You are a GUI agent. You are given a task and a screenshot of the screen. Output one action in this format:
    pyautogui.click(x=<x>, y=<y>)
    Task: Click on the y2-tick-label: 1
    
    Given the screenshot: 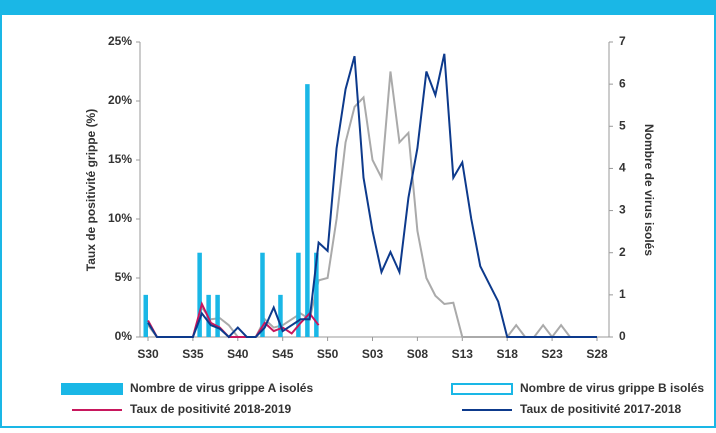 What is the action you would take?
    pyautogui.click(x=622, y=294)
    